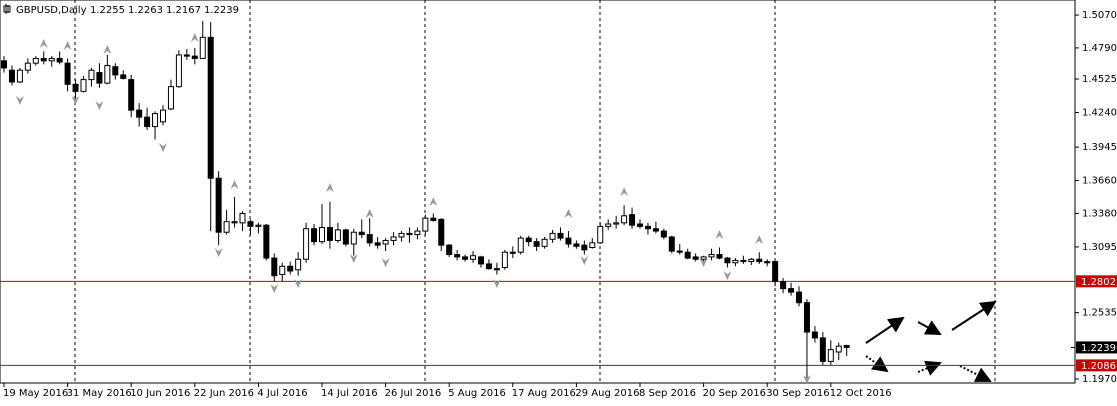 This screenshot has width=1117, height=406. I want to click on last-price-label: 1.2239, so click(1098, 348).